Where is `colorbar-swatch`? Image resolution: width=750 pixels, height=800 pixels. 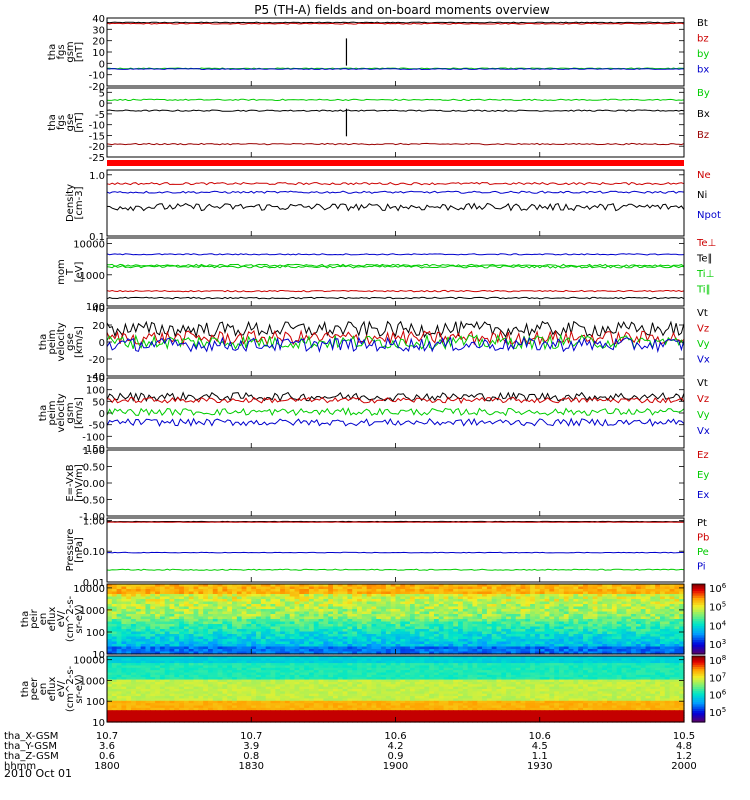
colorbar-swatch is located at coordinates (698, 618).